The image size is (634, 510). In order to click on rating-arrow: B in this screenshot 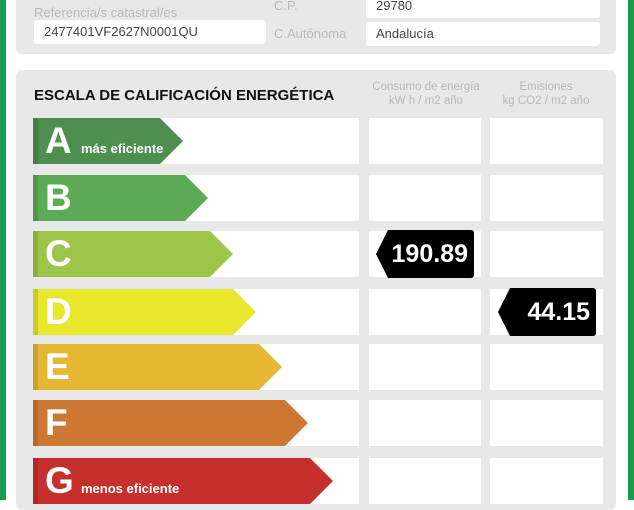, I will do `click(120, 198)`.